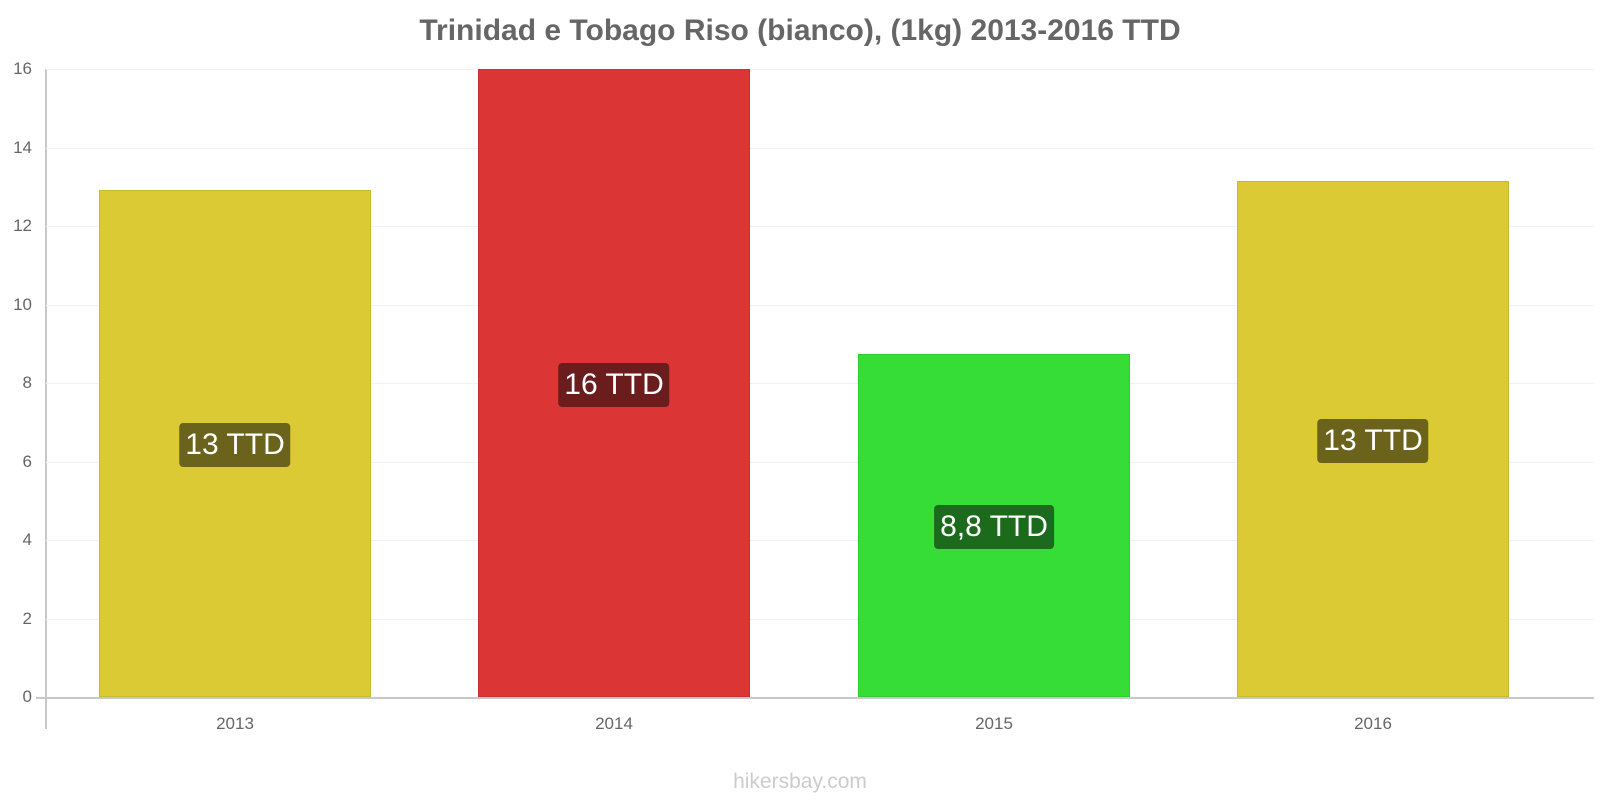 This screenshot has width=1600, height=800. What do you see at coordinates (46, 399) in the screenshot?
I see `y-axis-line` at bounding box center [46, 399].